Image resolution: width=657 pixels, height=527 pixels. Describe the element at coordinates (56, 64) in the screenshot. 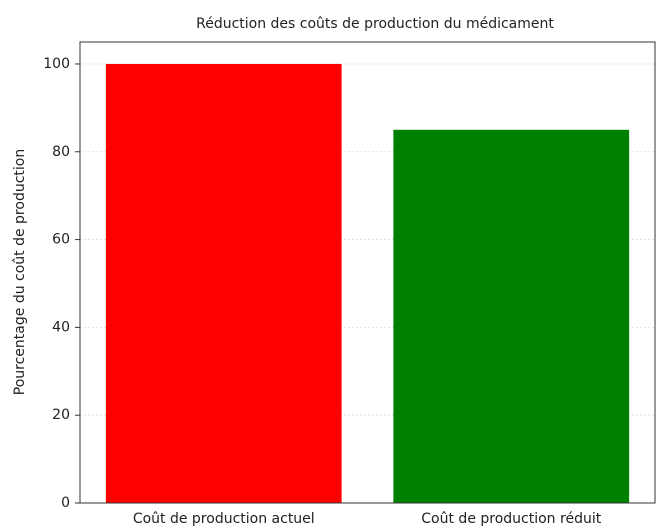

I see `y-tick-label: 100` at that location.